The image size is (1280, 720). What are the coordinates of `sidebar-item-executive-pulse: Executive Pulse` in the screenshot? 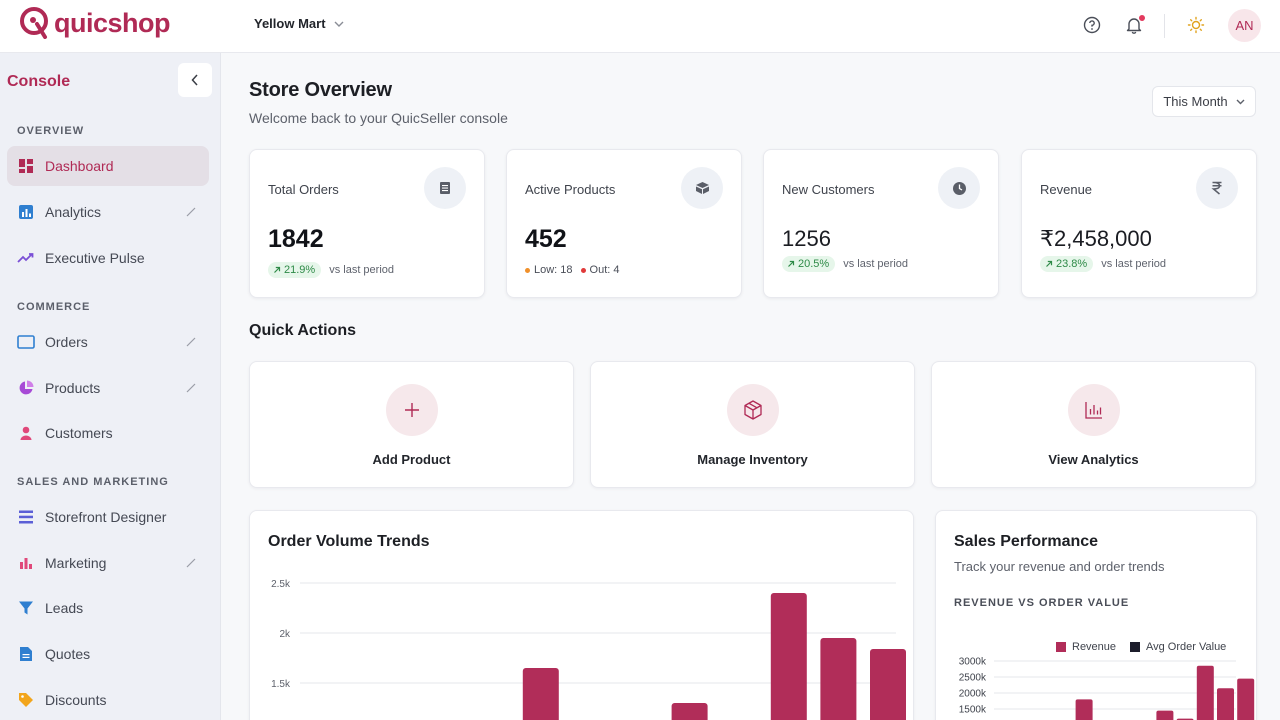 It's located at (108, 258).